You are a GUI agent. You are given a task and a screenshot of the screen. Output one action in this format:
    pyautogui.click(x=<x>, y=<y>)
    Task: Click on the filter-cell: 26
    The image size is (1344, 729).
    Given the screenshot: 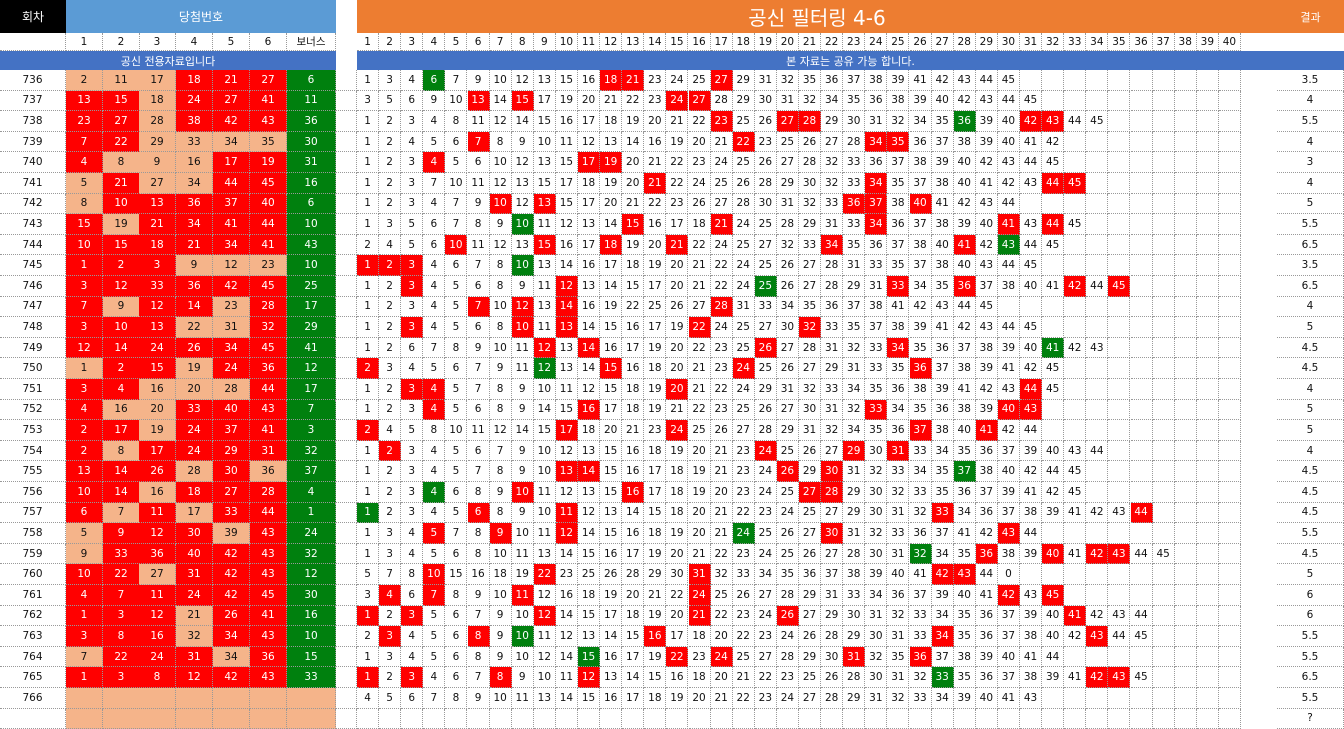 What is the action you would take?
    pyautogui.click(x=721, y=430)
    